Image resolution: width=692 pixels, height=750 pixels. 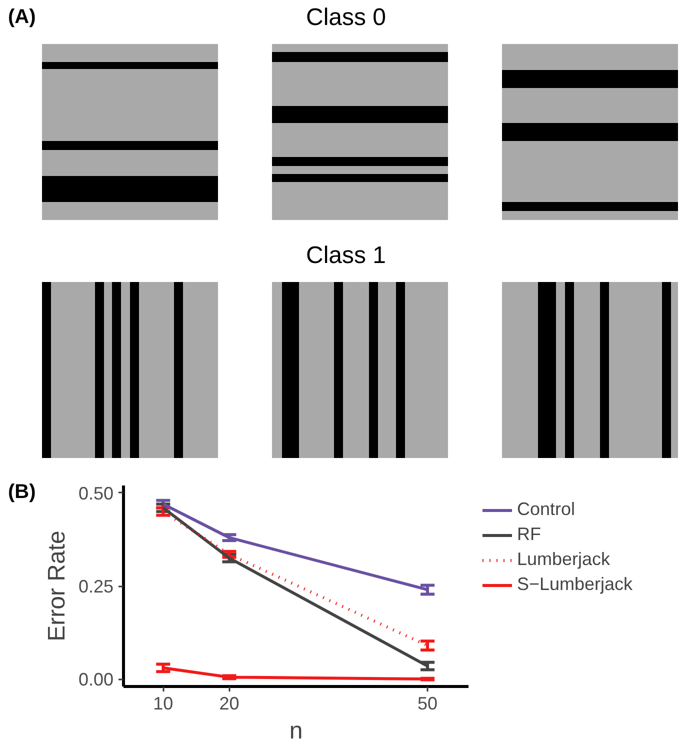 What do you see at coordinates (296, 731) in the screenshot?
I see `x-axis-title: n` at bounding box center [296, 731].